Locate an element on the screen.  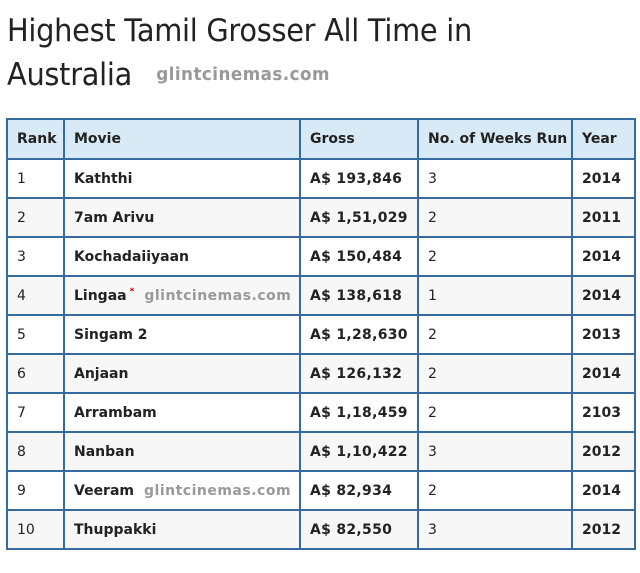
table-row: 1 Kaththi A$ 193,846 3 2014 is located at coordinates (321, 178).